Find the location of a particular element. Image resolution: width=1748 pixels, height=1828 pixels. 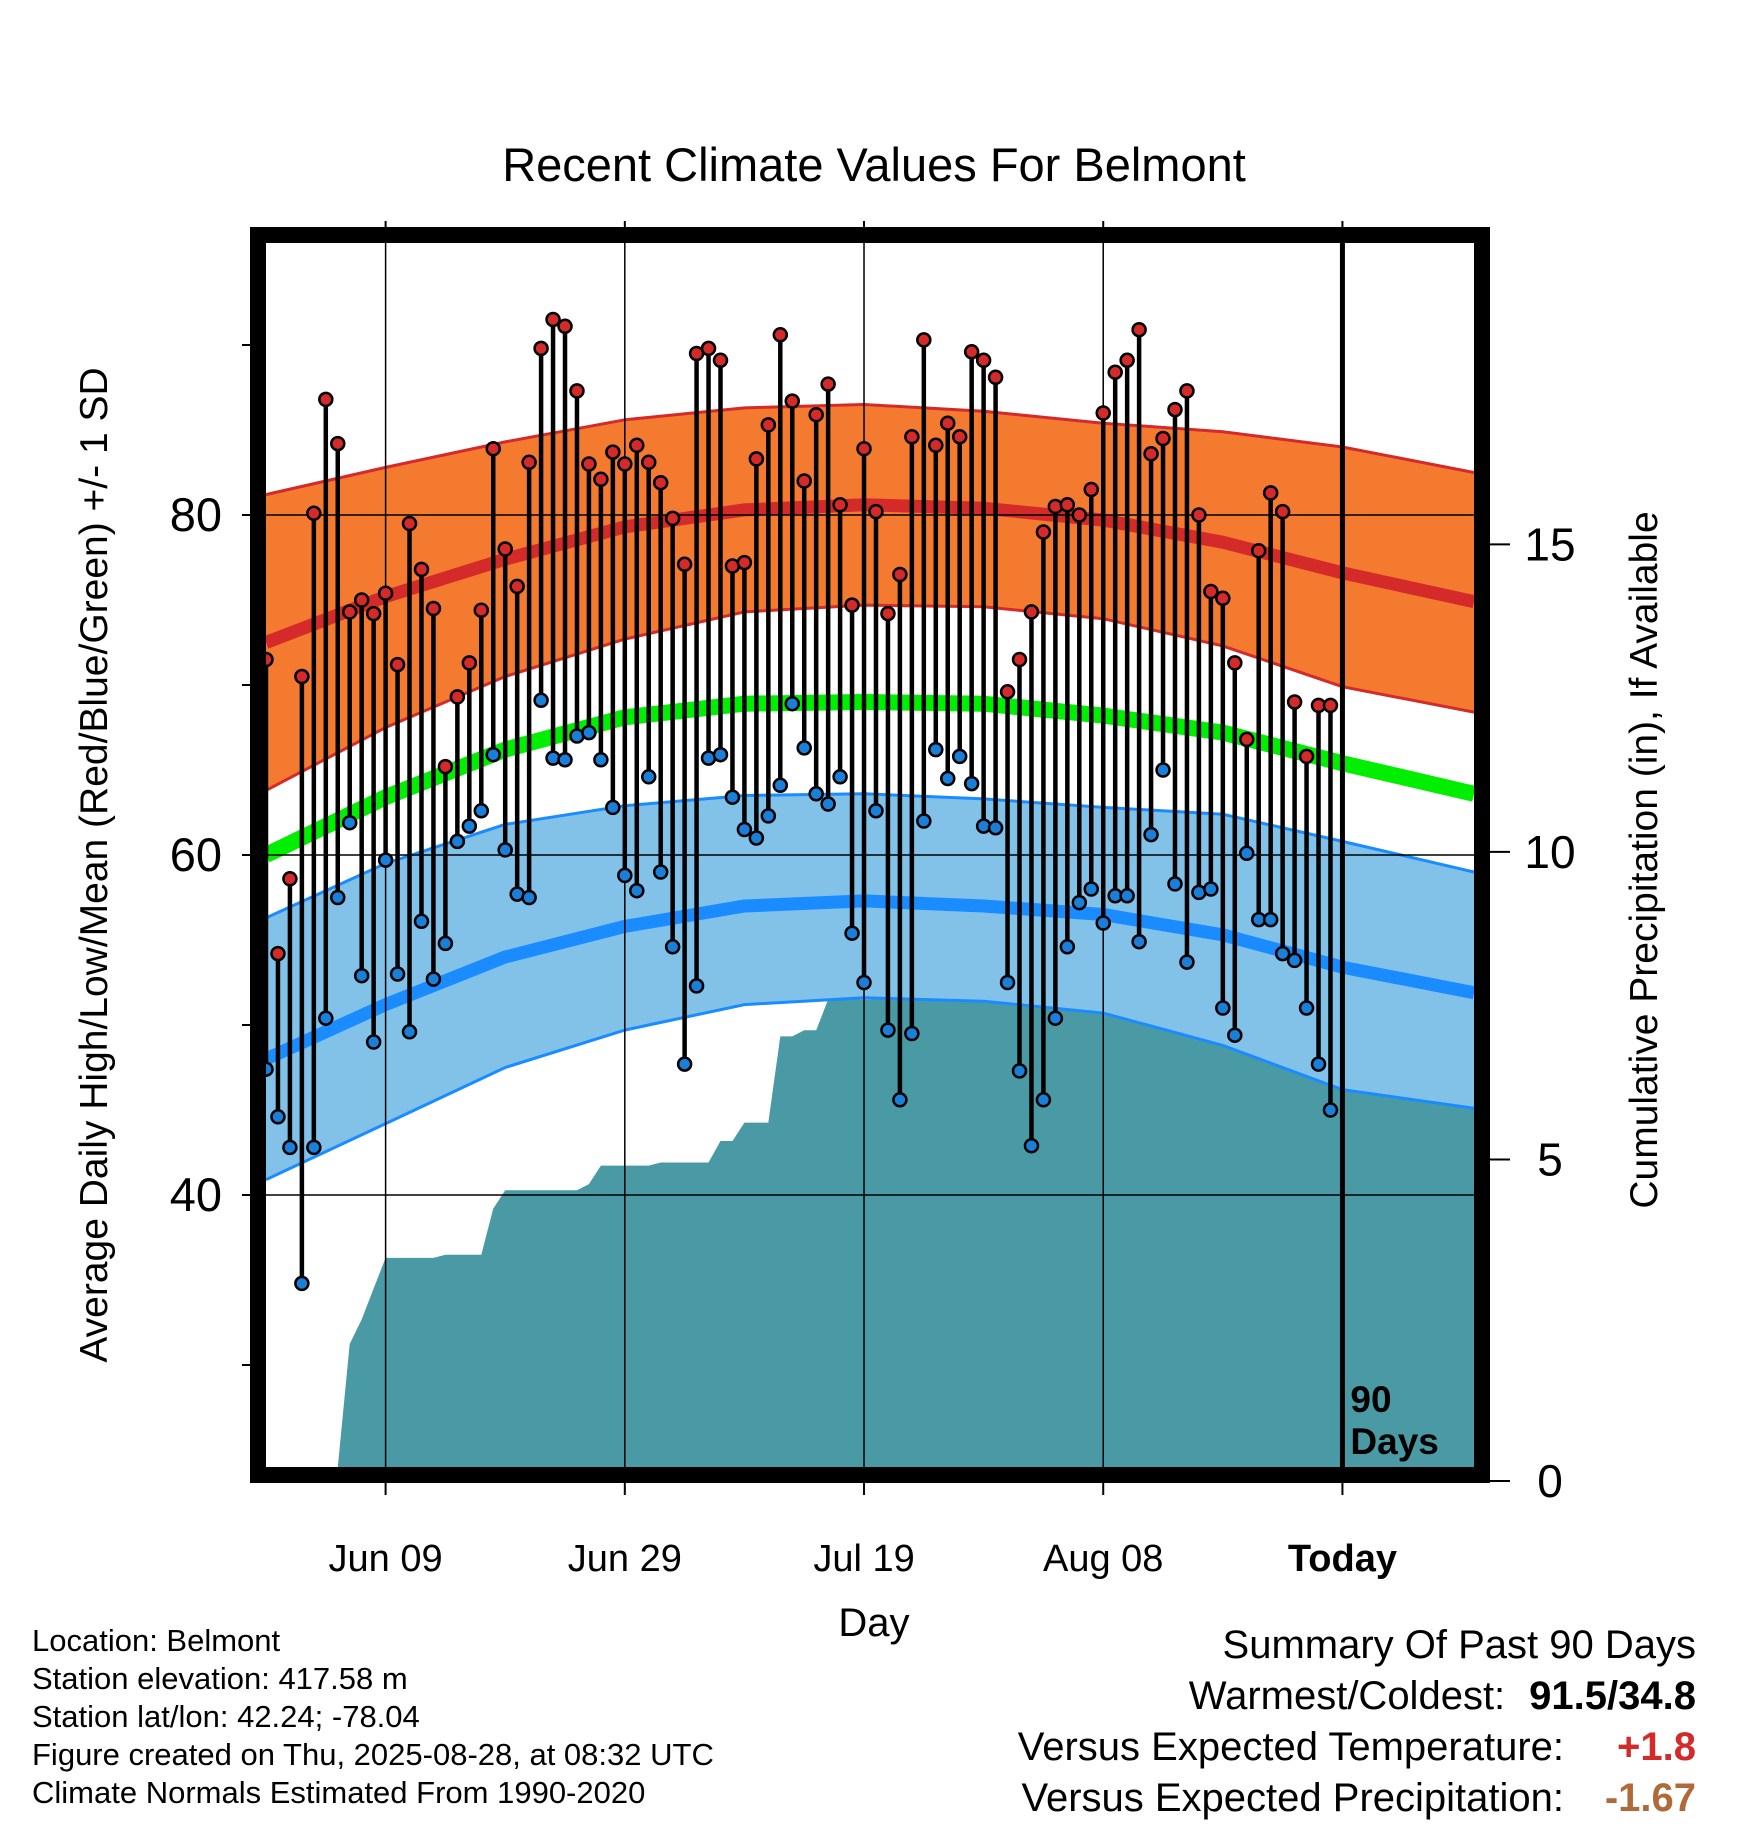

precip-label: Versus Expected Precipitation: is located at coordinates (1292, 1798).